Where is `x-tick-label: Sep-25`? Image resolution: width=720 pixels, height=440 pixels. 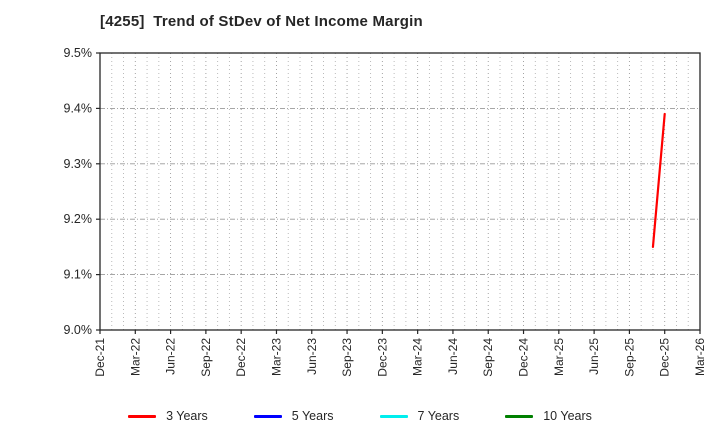 x-tick-label: Sep-25 is located at coordinates (629, 357).